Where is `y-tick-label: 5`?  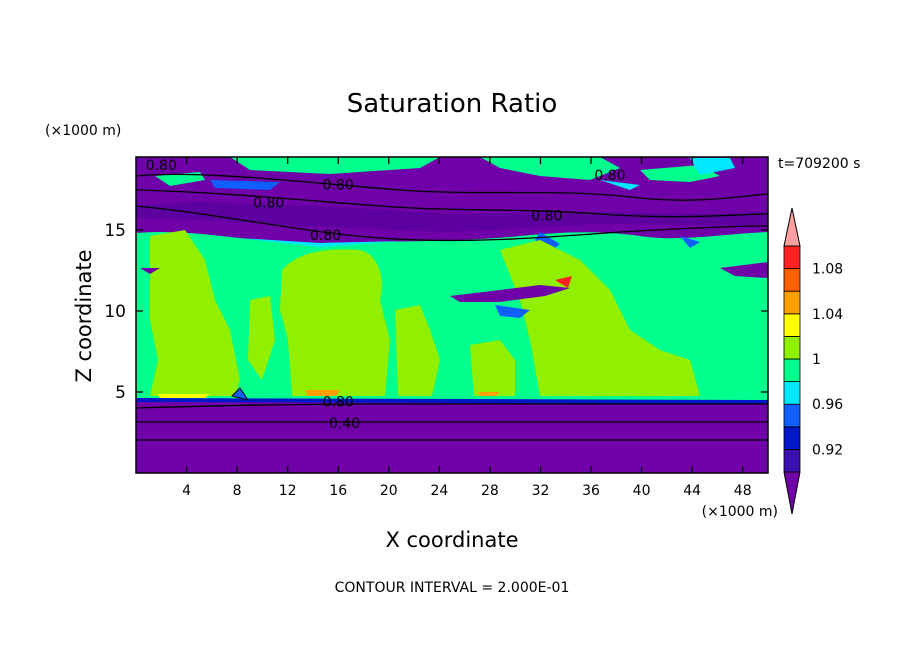 y-tick-label: 5 is located at coordinates (120, 393).